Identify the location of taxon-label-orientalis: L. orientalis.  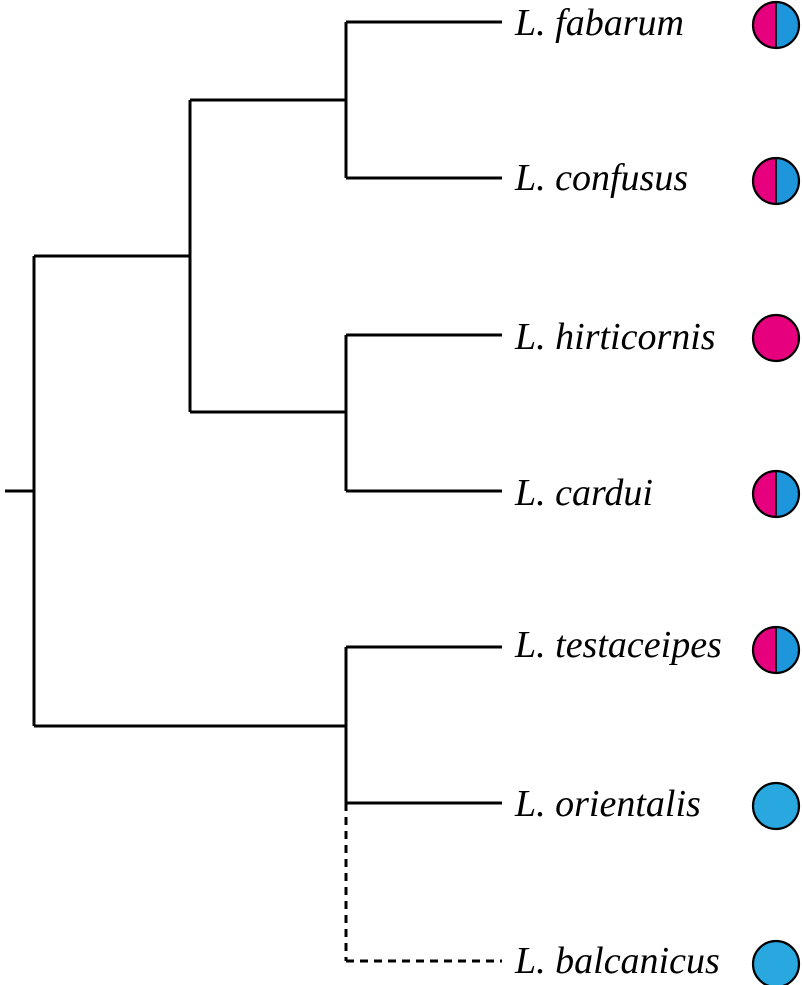
(607, 804).